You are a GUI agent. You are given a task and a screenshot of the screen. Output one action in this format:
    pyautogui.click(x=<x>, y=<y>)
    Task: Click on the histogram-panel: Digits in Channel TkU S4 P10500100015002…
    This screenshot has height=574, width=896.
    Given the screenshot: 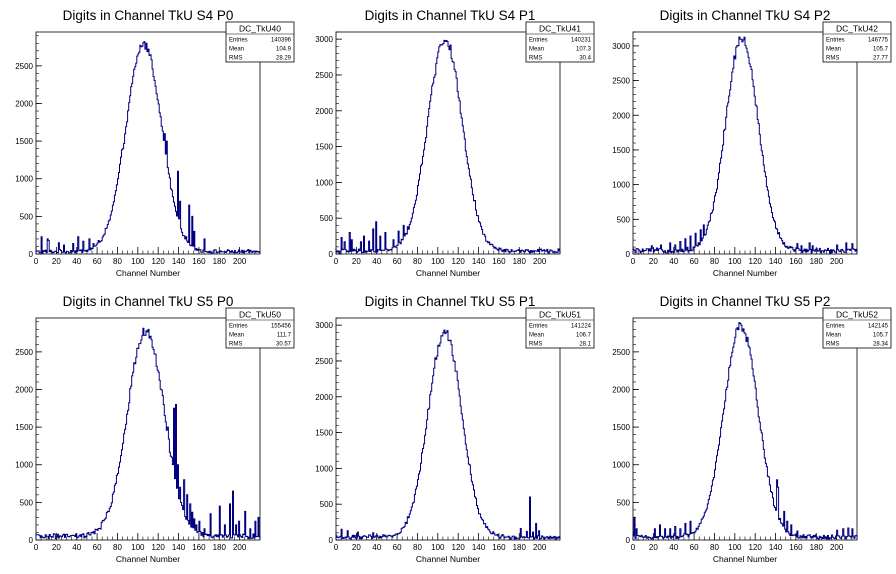 What is the action you would take?
    pyautogui.click(x=455, y=143)
    